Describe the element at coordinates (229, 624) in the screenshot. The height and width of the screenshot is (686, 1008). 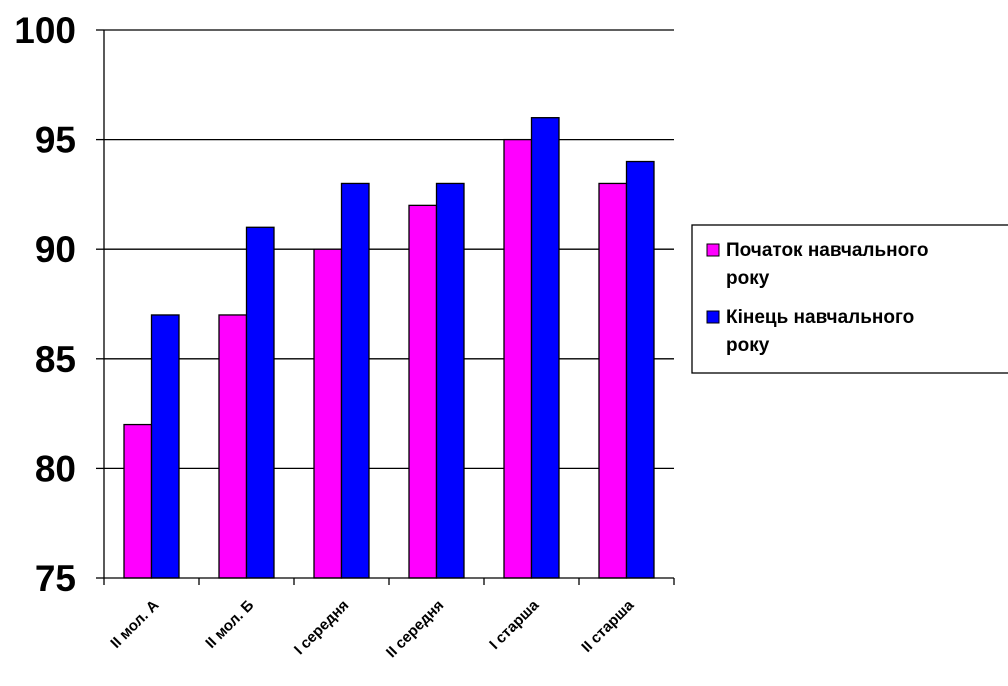
I see `x-tick-label: II мол. Б` at that location.